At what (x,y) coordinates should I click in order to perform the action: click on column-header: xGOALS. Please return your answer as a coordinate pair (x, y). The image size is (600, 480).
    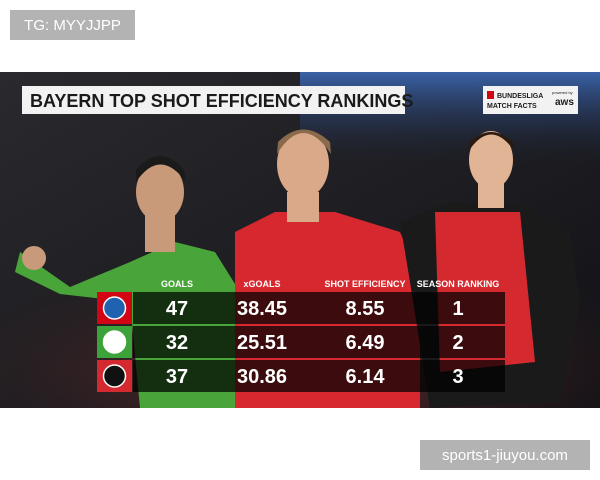
    Looking at the image, I should click on (261, 284).